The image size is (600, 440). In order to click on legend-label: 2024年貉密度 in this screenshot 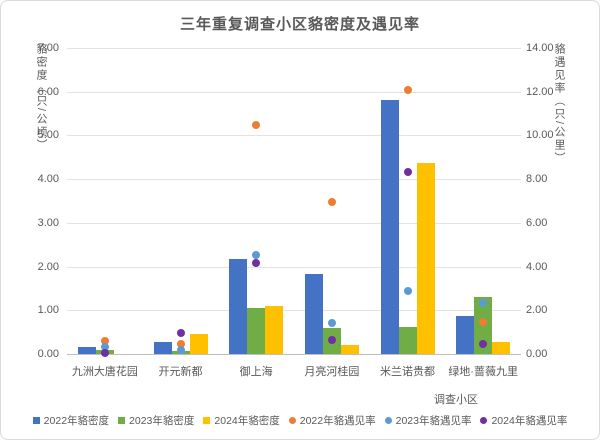, I will do `click(247, 421)`.